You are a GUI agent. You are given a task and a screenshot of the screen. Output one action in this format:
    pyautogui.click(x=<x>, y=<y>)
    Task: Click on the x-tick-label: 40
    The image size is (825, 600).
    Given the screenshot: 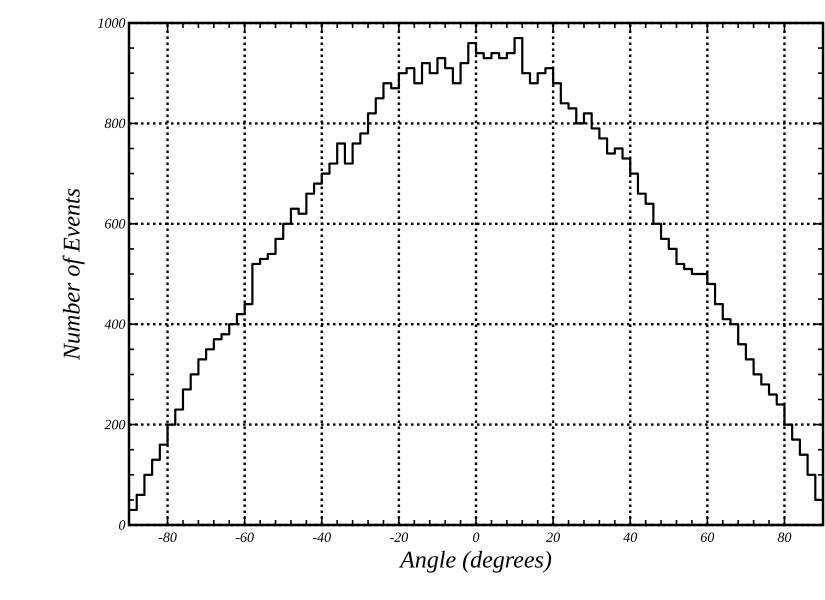 What is the action you would take?
    pyautogui.click(x=630, y=537)
    